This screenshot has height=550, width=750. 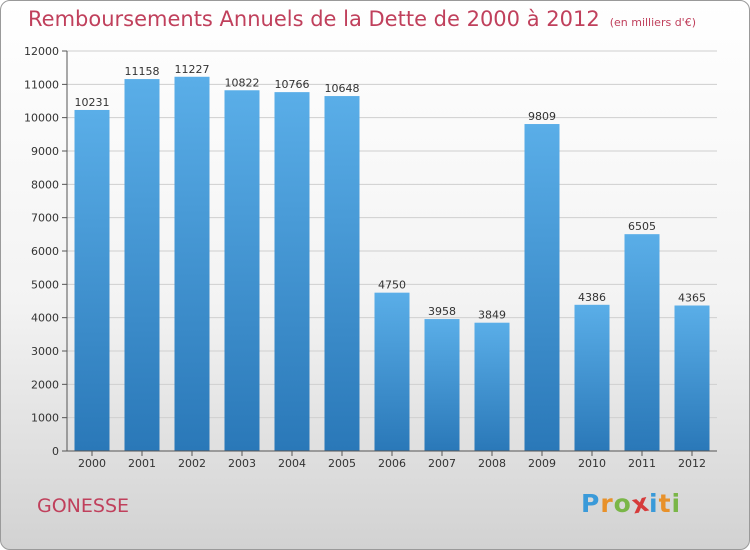 What do you see at coordinates (642, 463) in the screenshot?
I see `x-tick-label: 2011` at bounding box center [642, 463].